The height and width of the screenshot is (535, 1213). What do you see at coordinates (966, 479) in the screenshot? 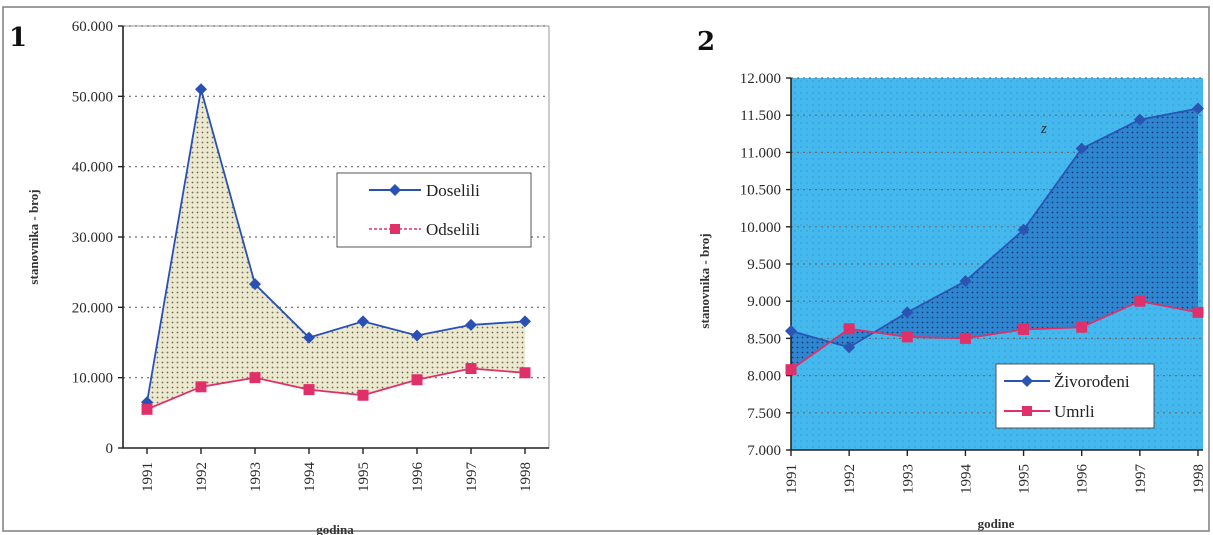
I see `chart-2-x-tick-label: 1994` at bounding box center [966, 479].